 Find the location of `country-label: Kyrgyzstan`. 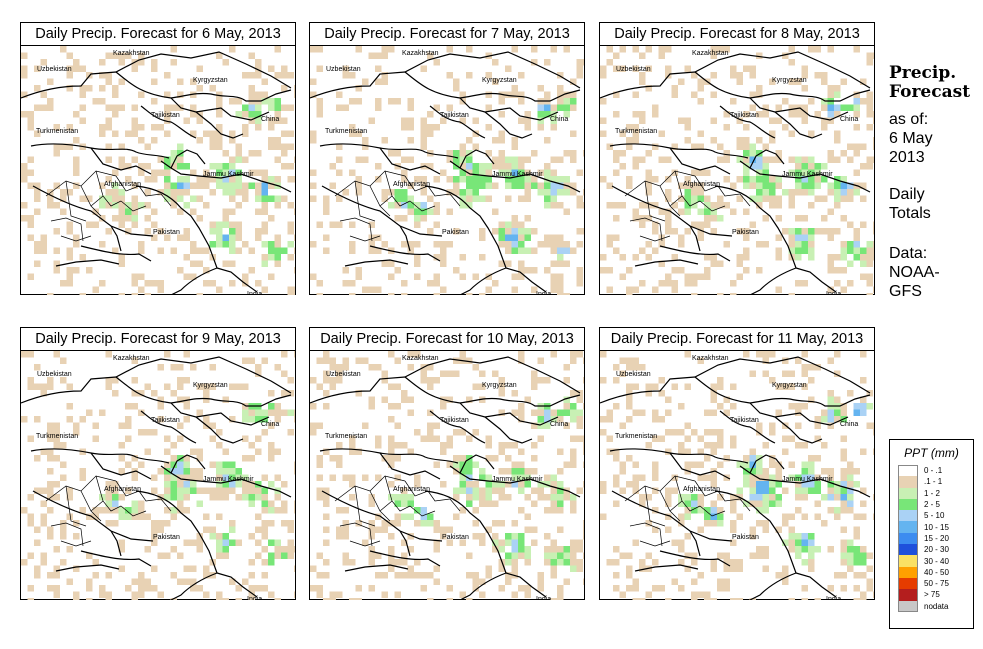

country-label: Kyrgyzstan is located at coordinates (210, 80).